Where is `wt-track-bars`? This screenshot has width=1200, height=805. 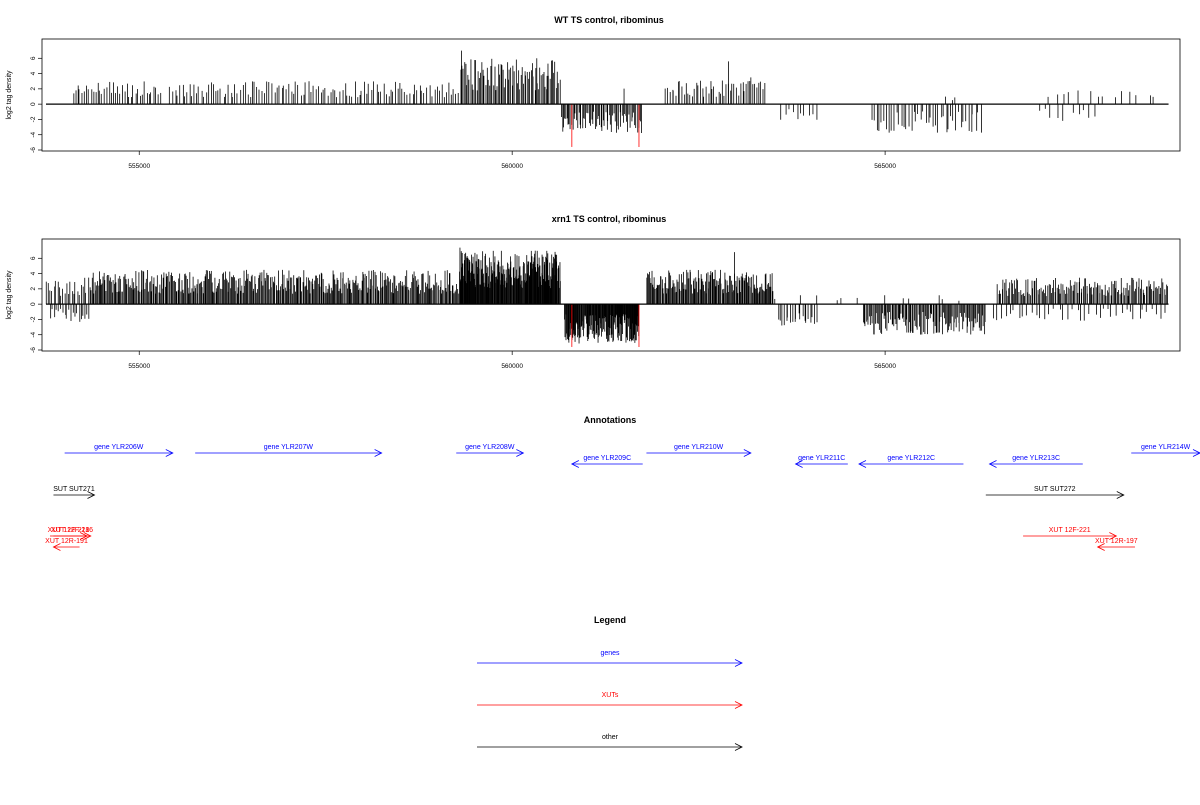 wt-track-bars is located at coordinates (607, 98).